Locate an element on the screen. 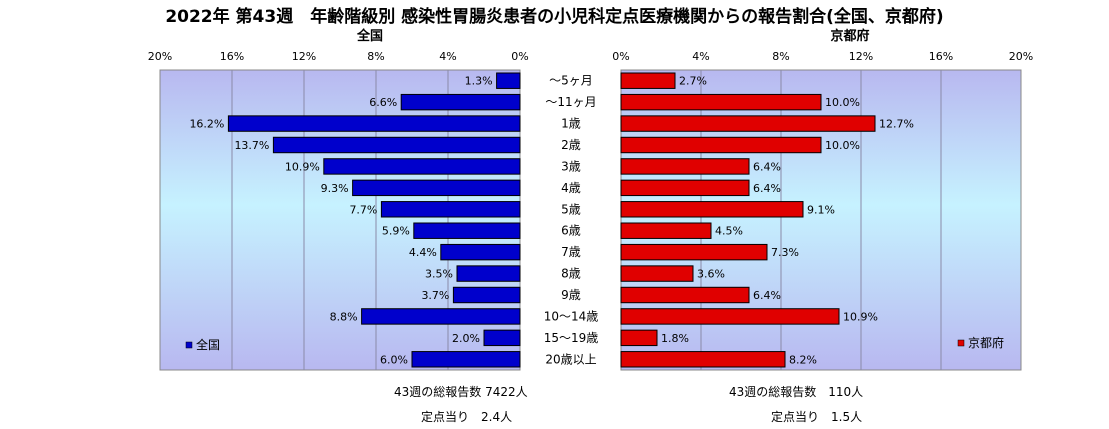 This screenshot has height=429, width=1109. national-data-label: 3.5% is located at coordinates (439, 274).